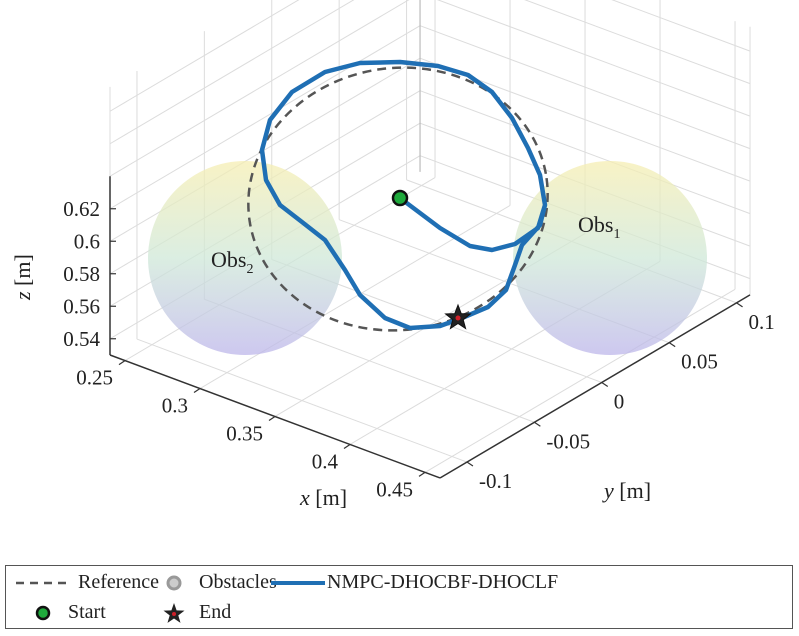 The width and height of the screenshot is (799, 636). I want to click on legend-trajectory-label: NMPC-DHOCBF-DHOCLF, so click(443, 582).